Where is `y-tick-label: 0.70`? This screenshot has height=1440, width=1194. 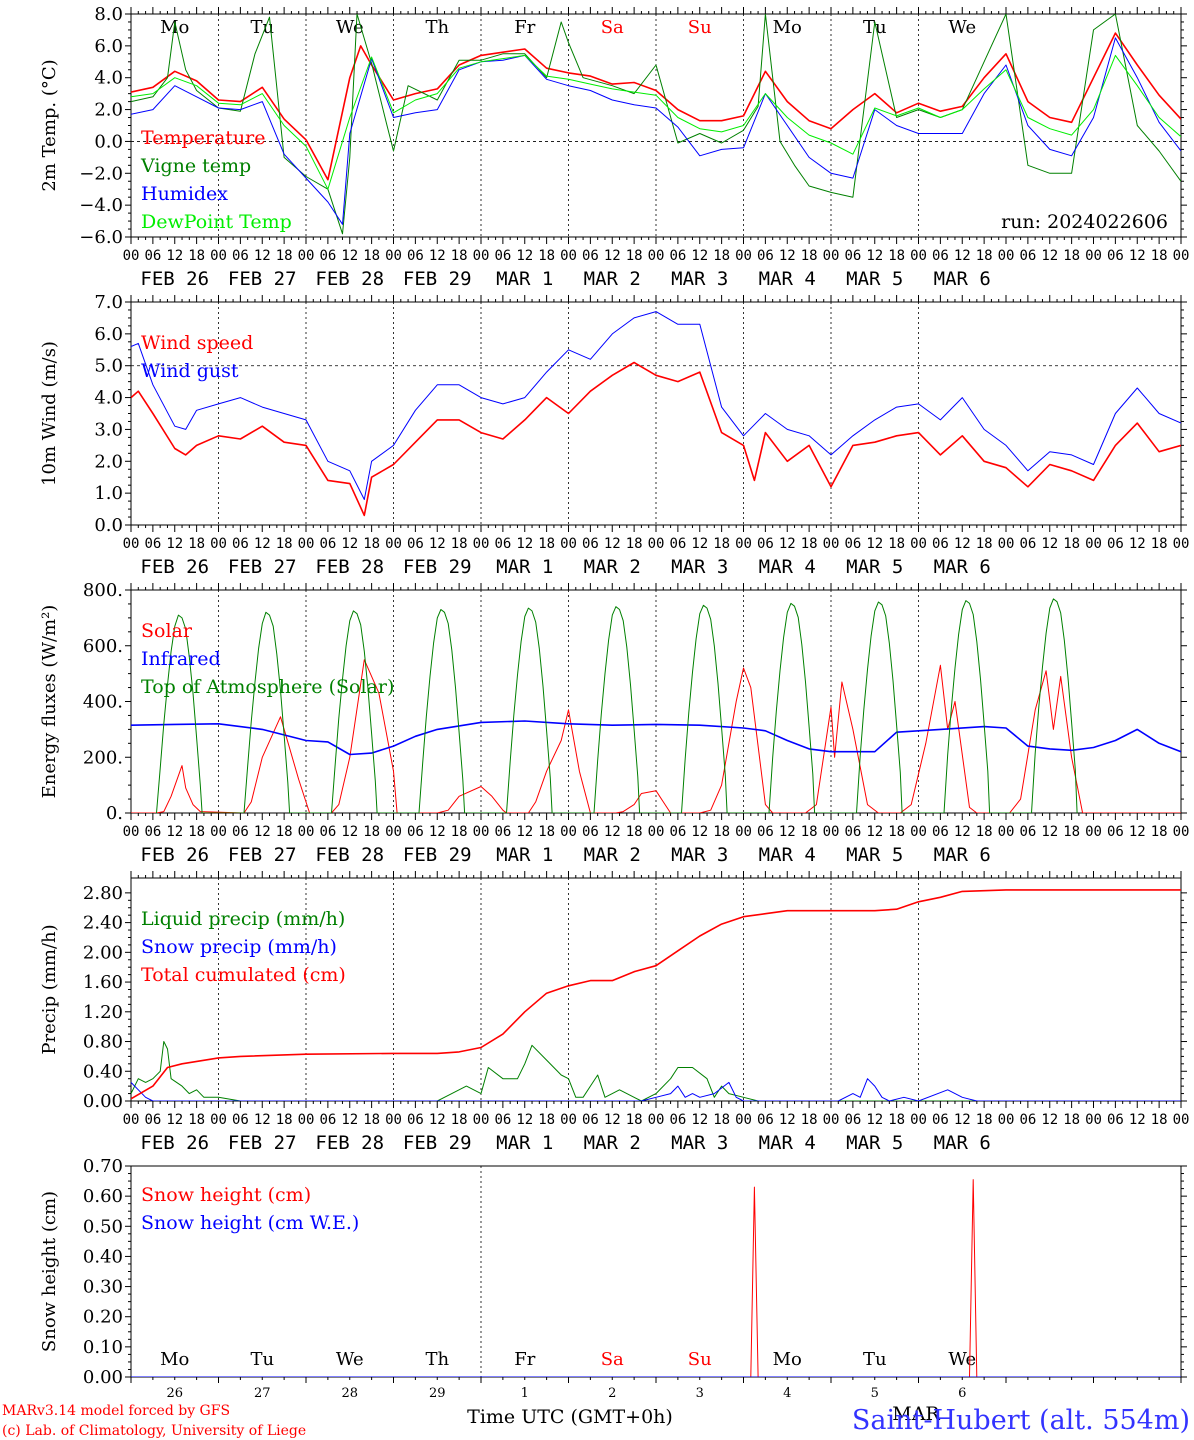 y-tick-label: 0.70 is located at coordinates (103, 1166).